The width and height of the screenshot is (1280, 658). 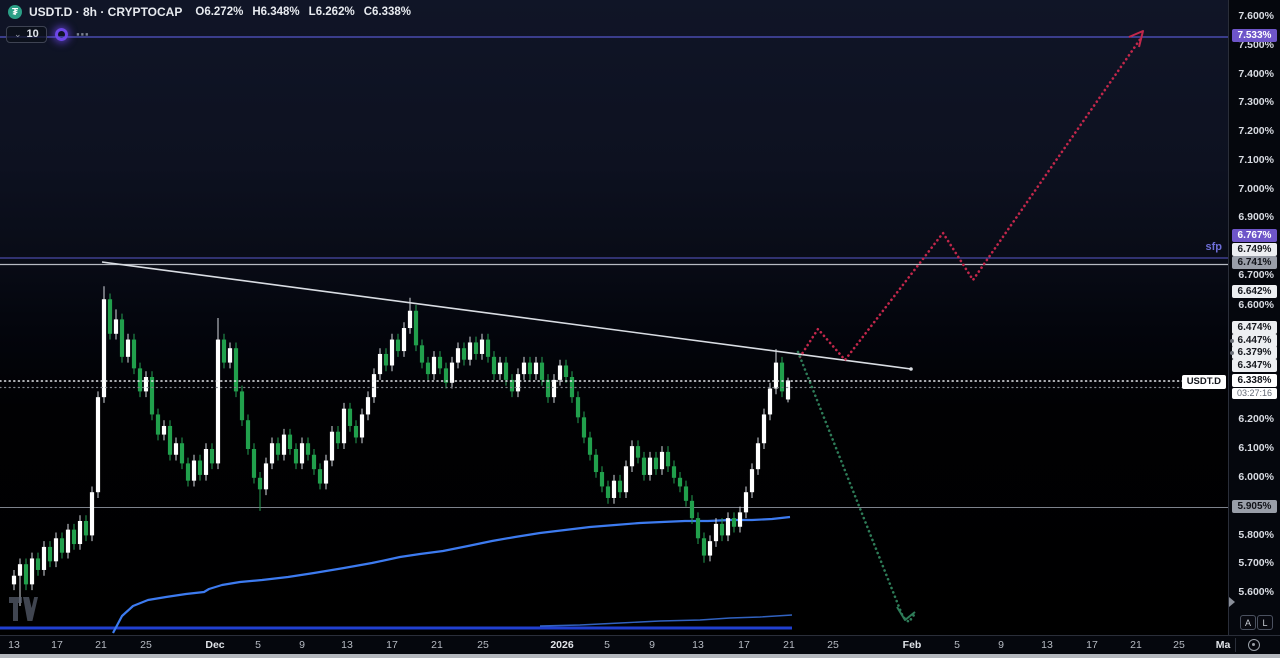 I want to click on price-badge-6474: 6.474%, so click(x=1254, y=327).